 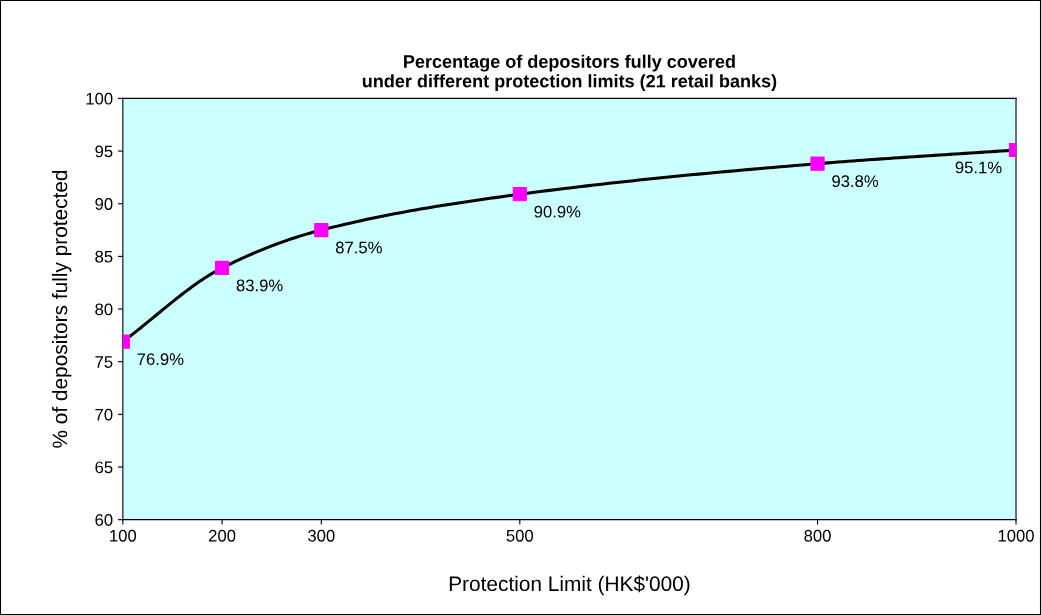 I want to click on y-tick-label: 80, so click(x=104, y=309).